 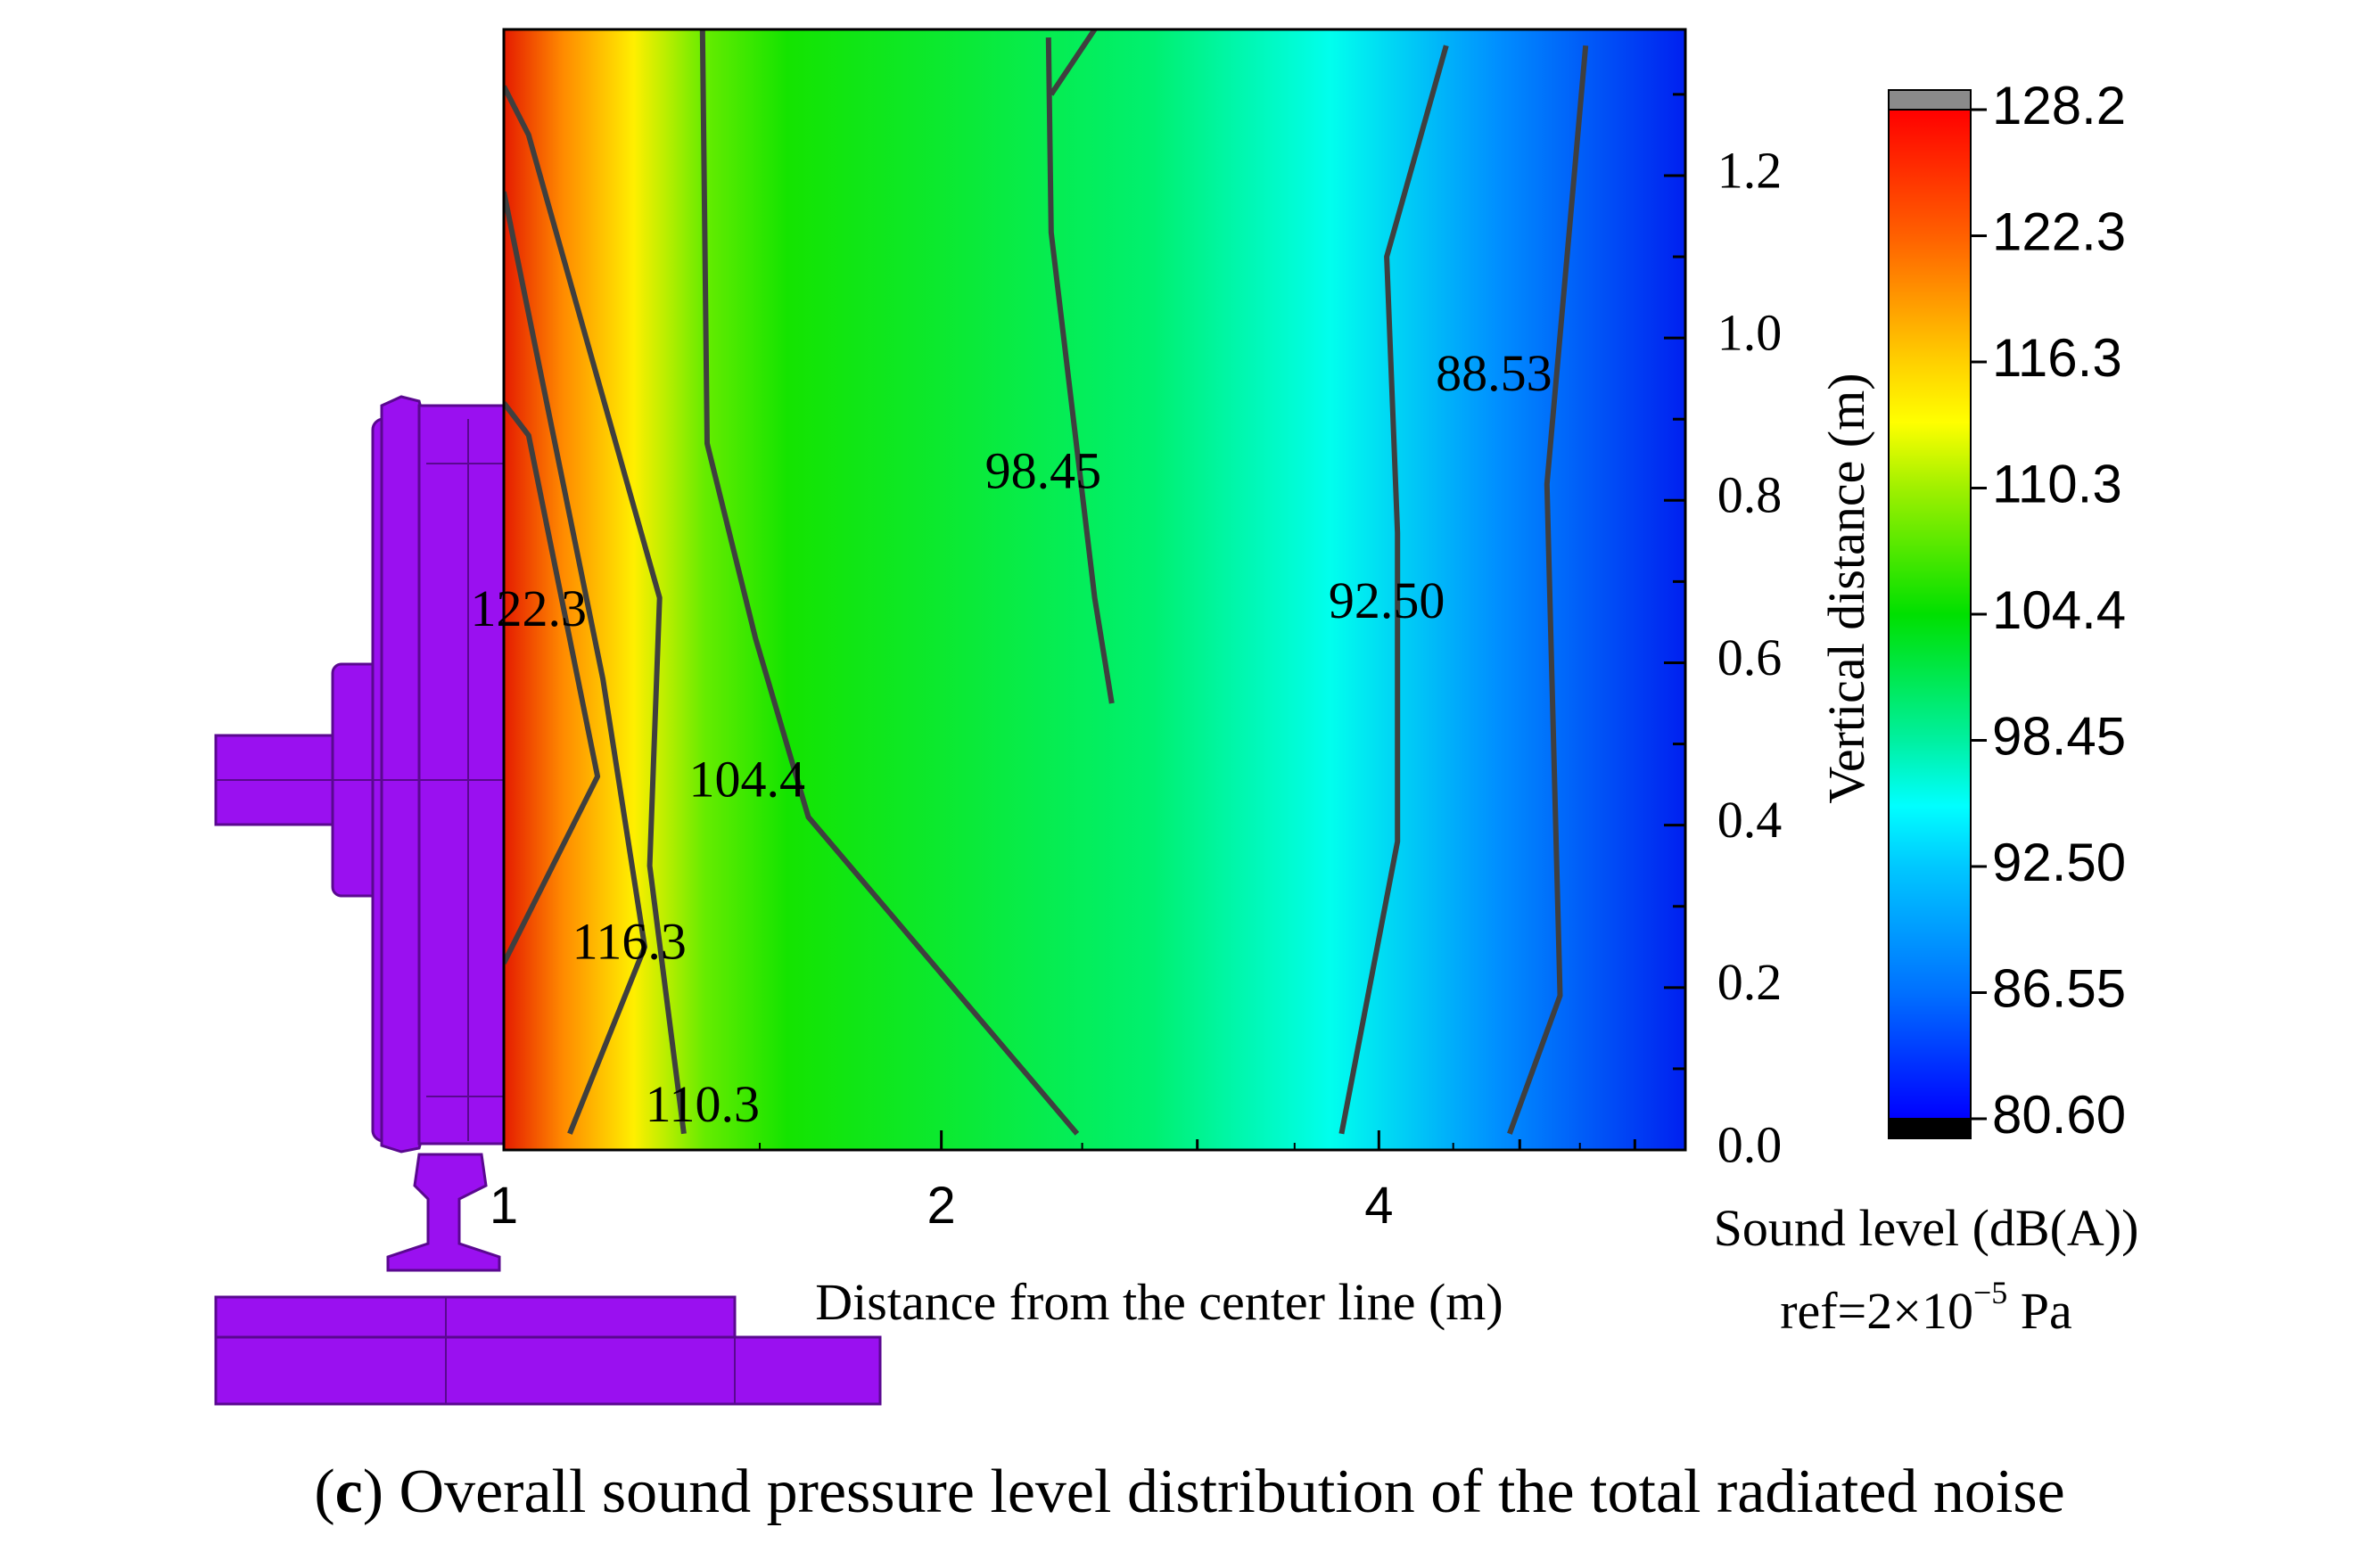 What do you see at coordinates (2059, 105) in the screenshot?
I see `colorbar-tick-label: 128.2` at bounding box center [2059, 105].